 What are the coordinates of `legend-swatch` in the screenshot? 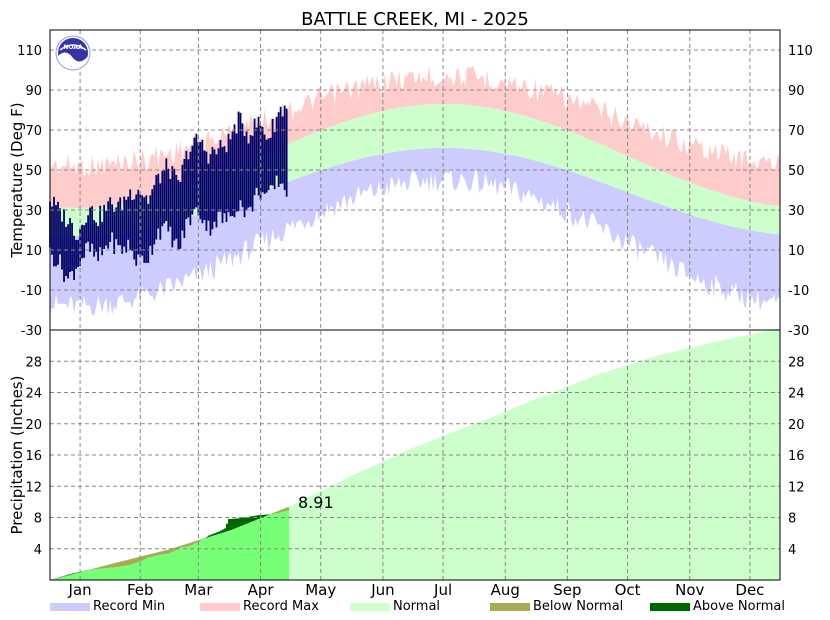 It's located at (70, 607).